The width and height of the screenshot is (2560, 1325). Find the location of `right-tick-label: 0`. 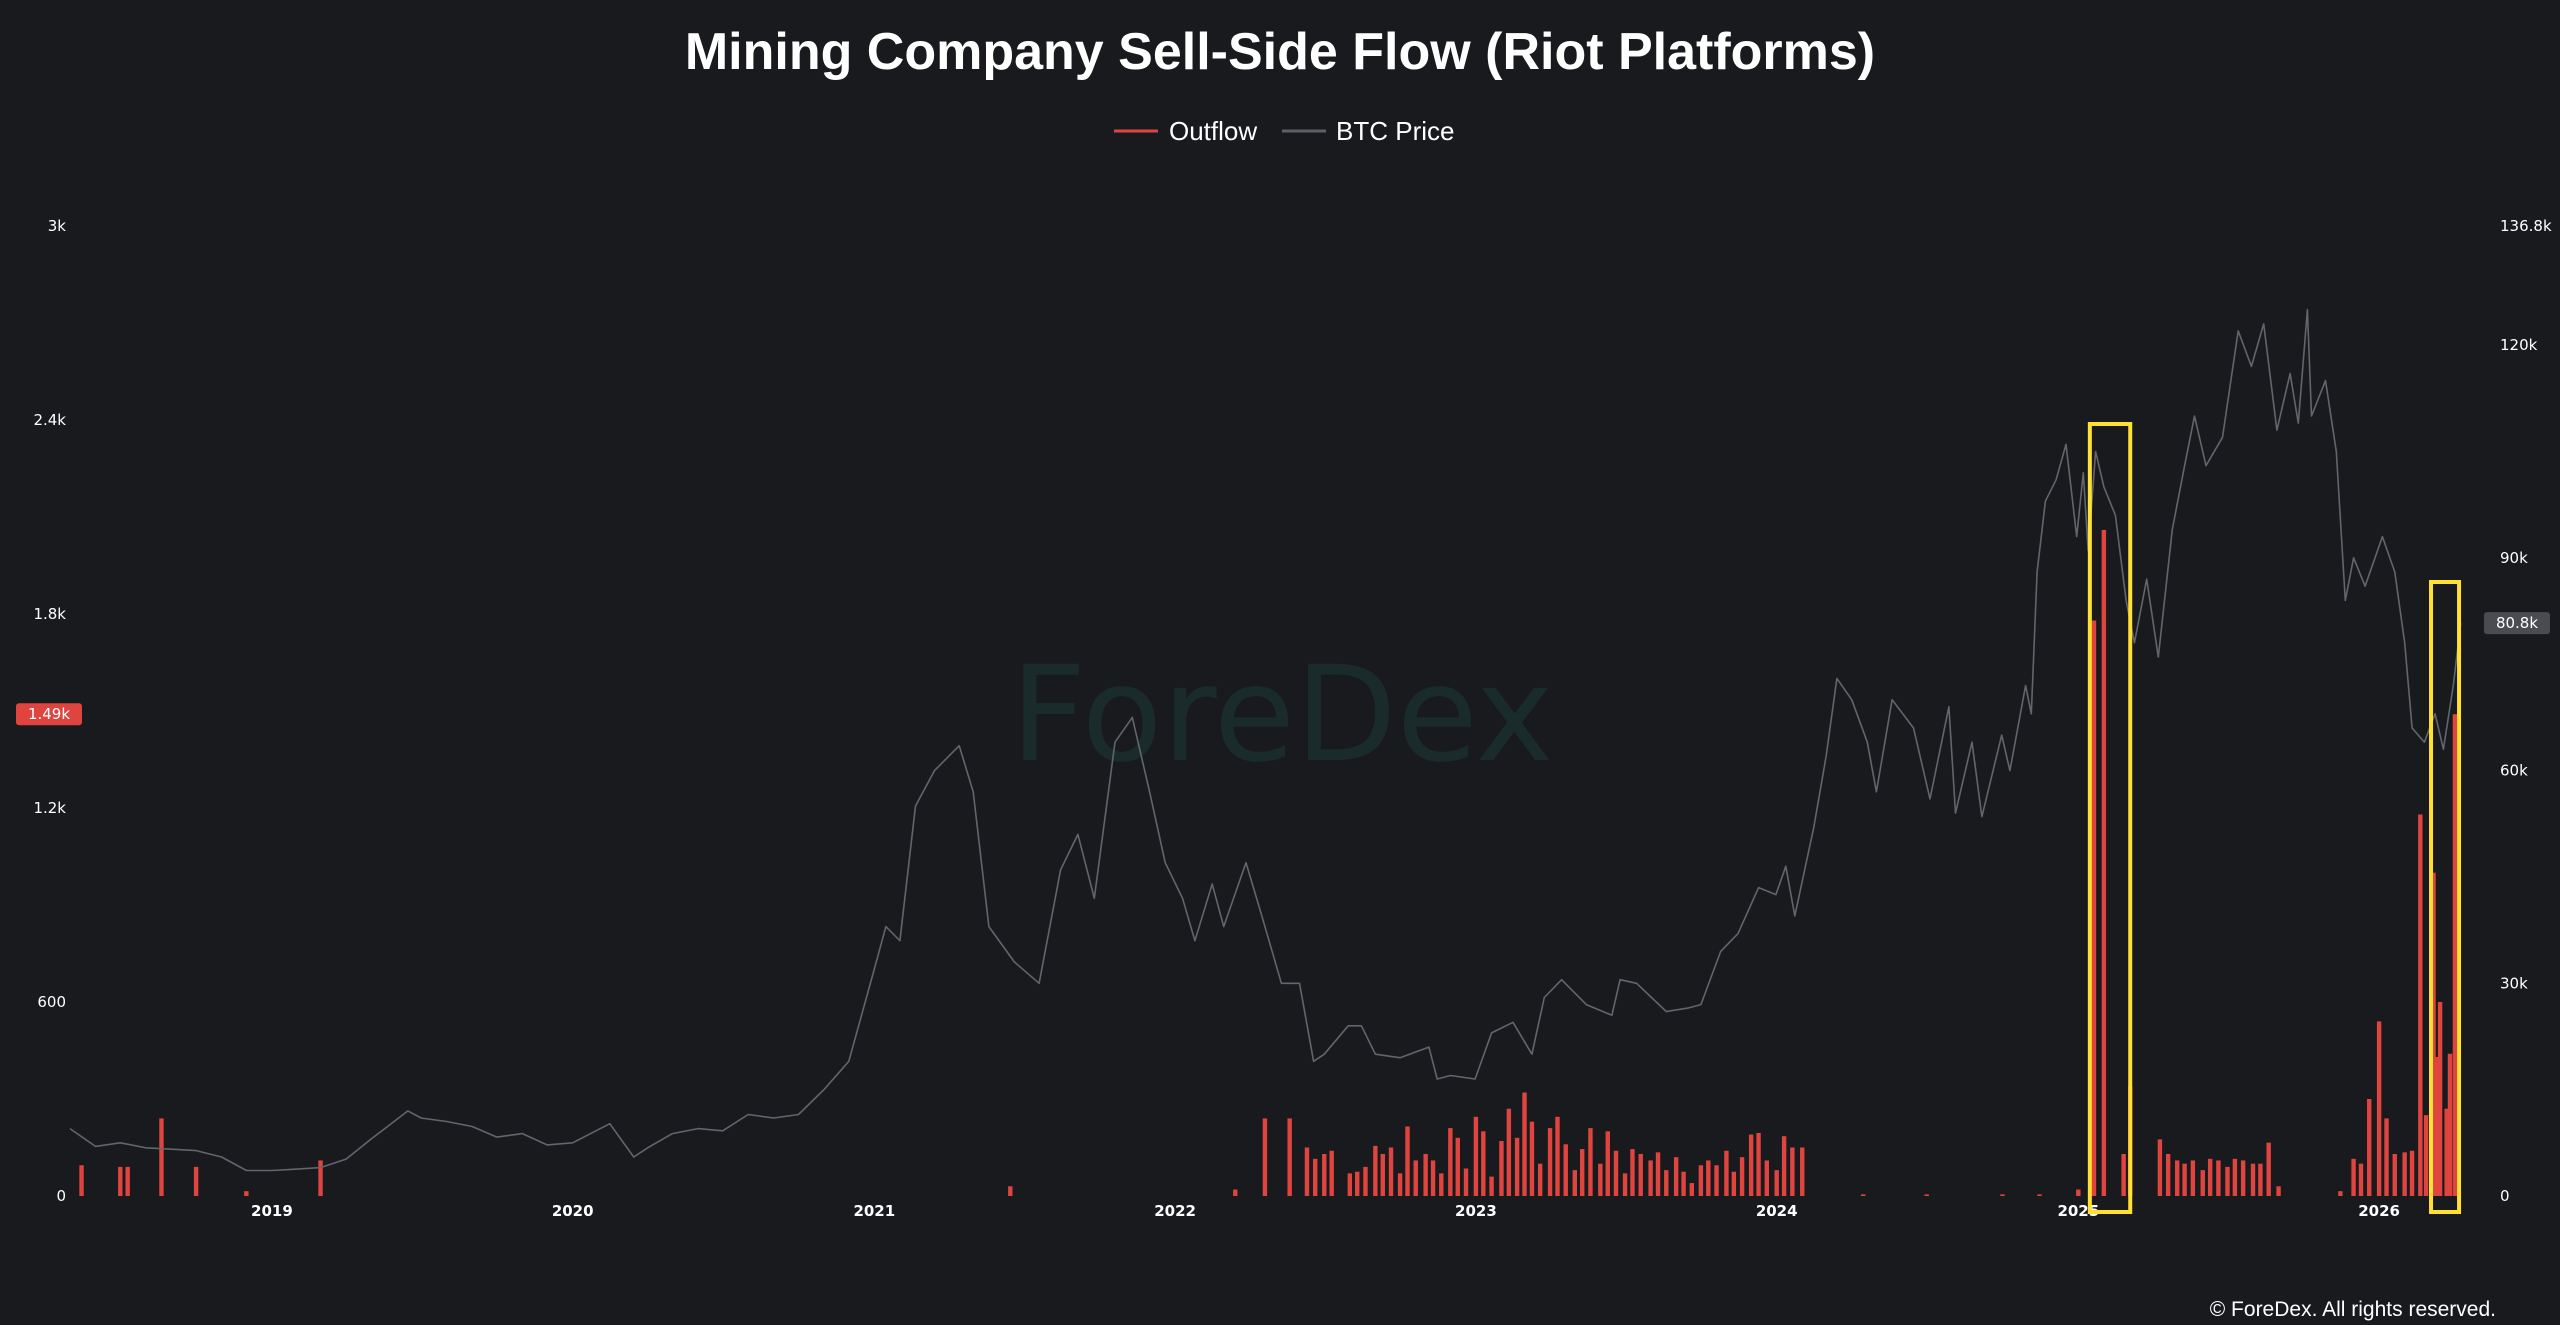

right-tick-label: 0 is located at coordinates (2505, 1196).